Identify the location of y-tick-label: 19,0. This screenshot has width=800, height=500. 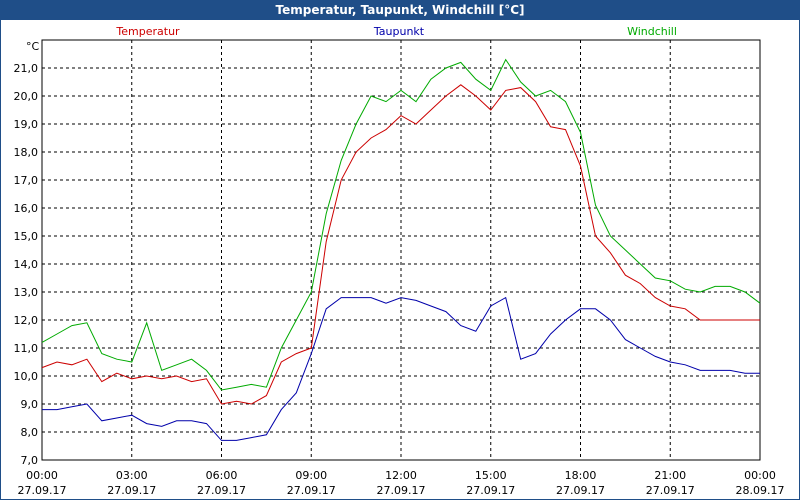
(26, 124).